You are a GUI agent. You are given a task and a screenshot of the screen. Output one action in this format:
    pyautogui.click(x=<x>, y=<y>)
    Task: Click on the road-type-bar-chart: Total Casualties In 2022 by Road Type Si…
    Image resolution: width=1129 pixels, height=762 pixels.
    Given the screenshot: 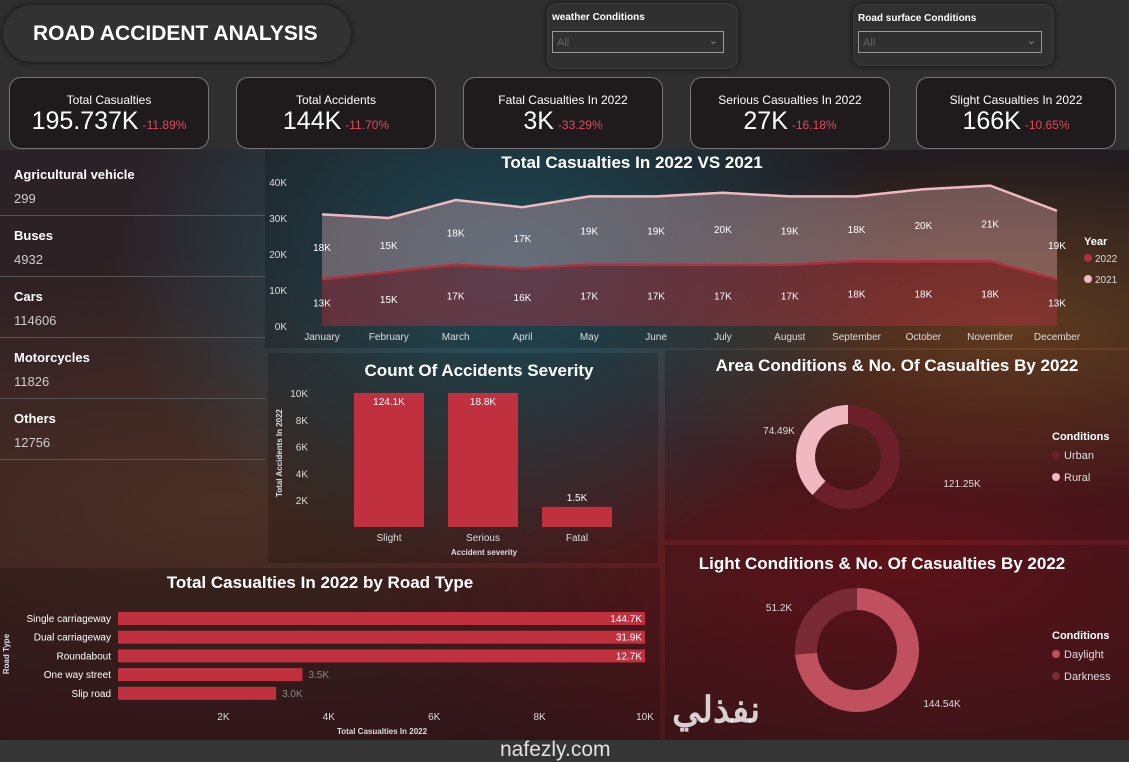 What is the action you would take?
    pyautogui.click(x=330, y=654)
    